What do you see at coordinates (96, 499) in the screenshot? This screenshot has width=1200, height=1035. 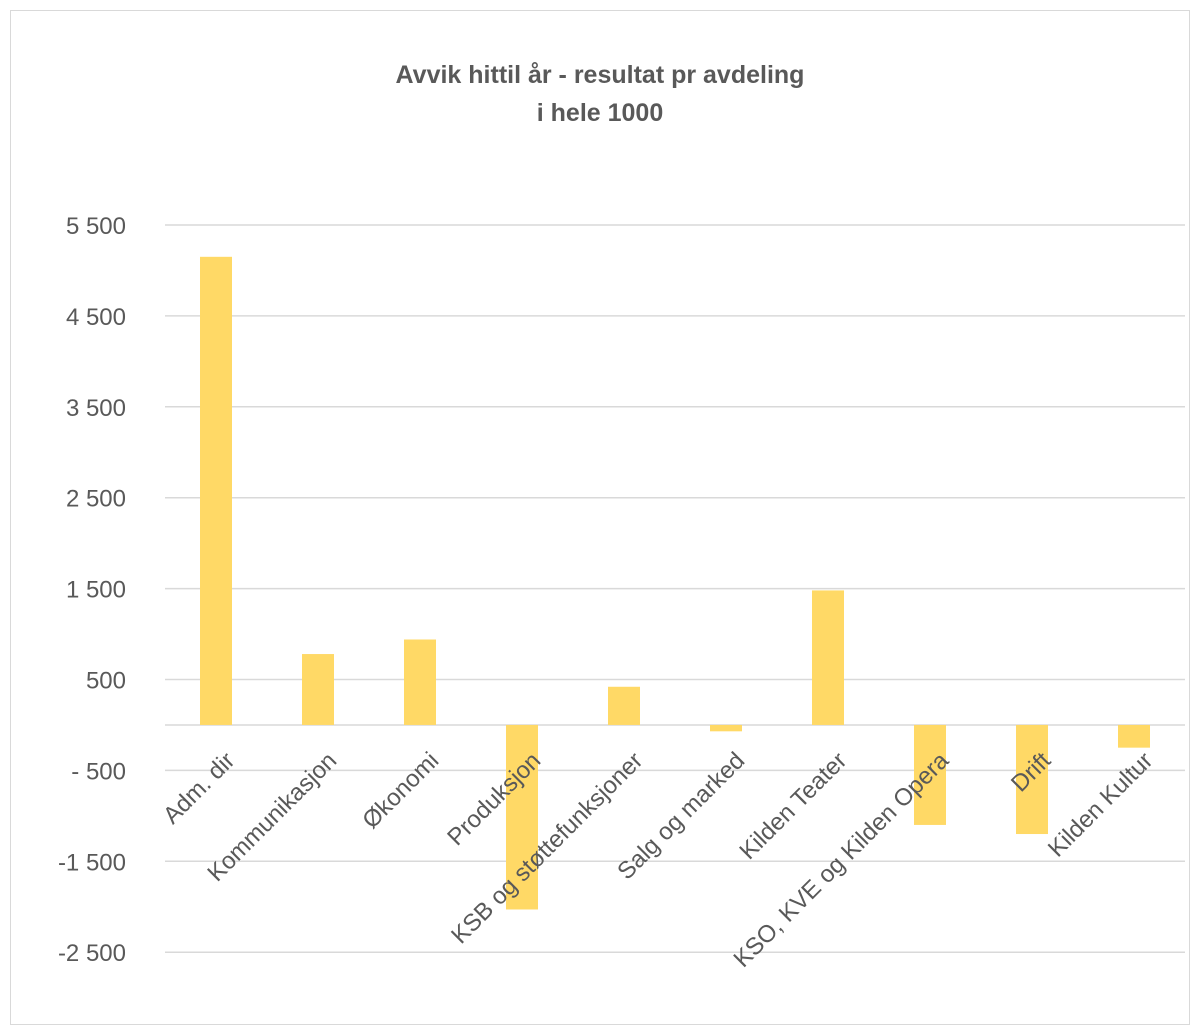 I see `y-tick-label: 2 500` at bounding box center [96, 499].